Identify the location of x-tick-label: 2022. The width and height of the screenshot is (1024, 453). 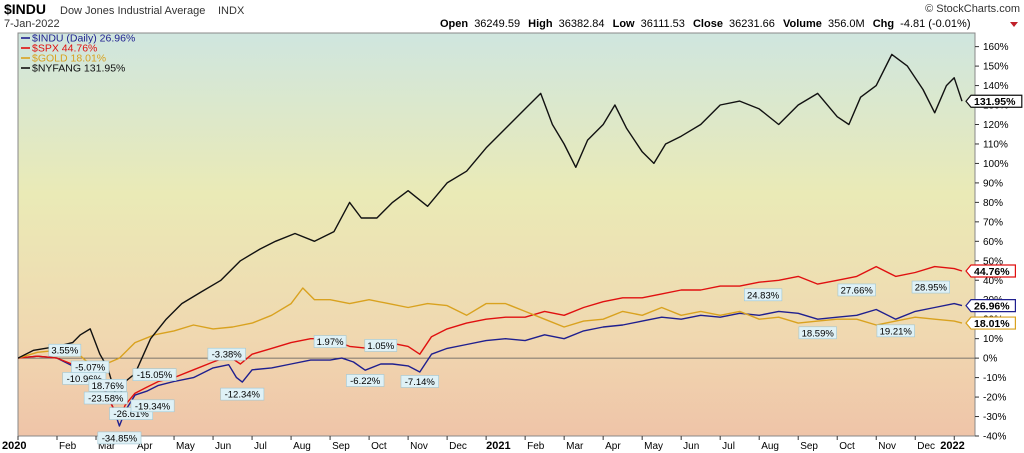
(952, 446).